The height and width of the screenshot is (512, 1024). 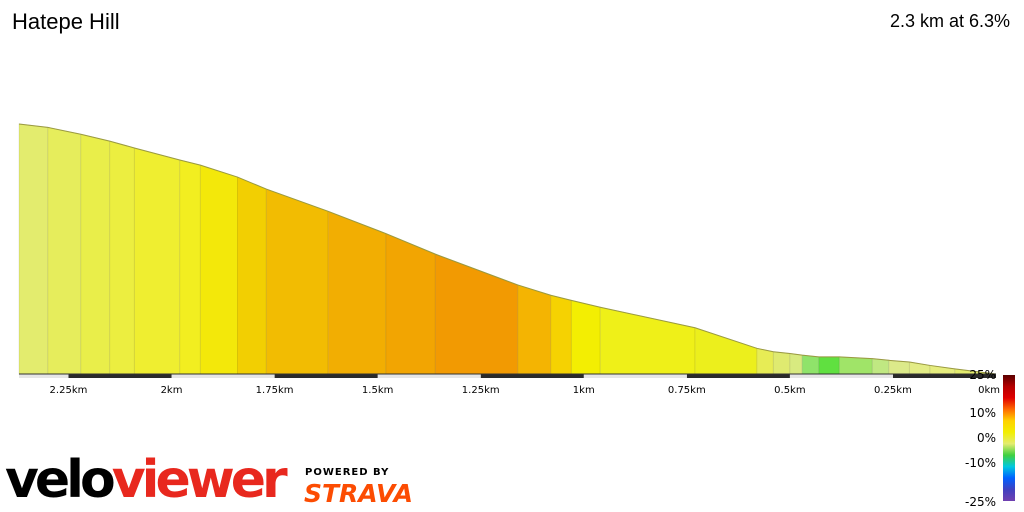 I want to click on gradient-scale-label: 25%, so click(x=982, y=375).